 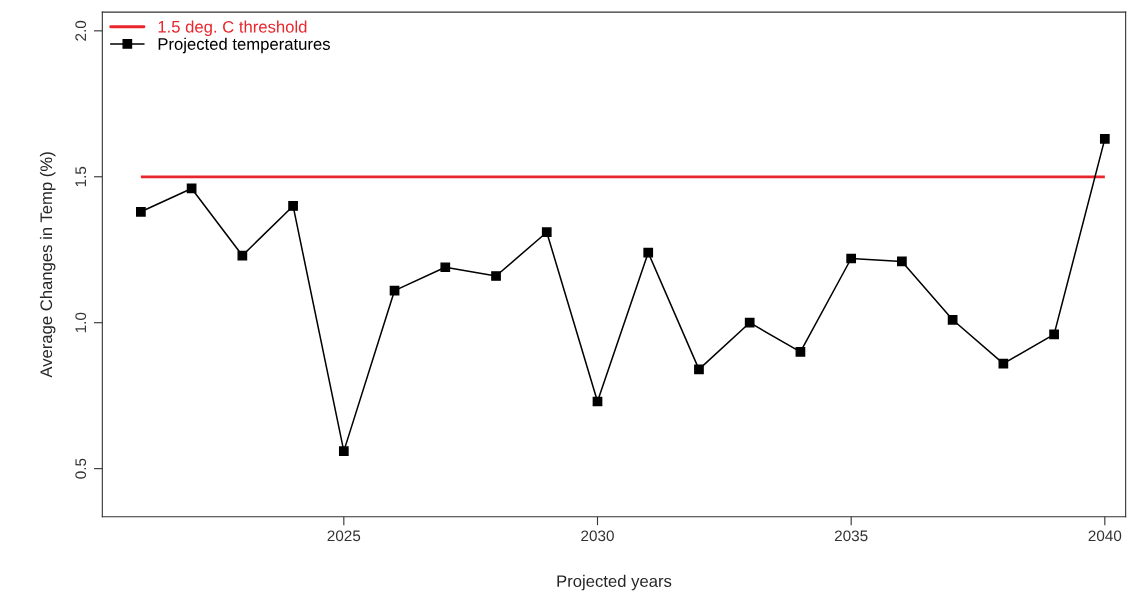 What do you see at coordinates (81, 30) in the screenshot?
I see `y-tick-label: 2.0` at bounding box center [81, 30].